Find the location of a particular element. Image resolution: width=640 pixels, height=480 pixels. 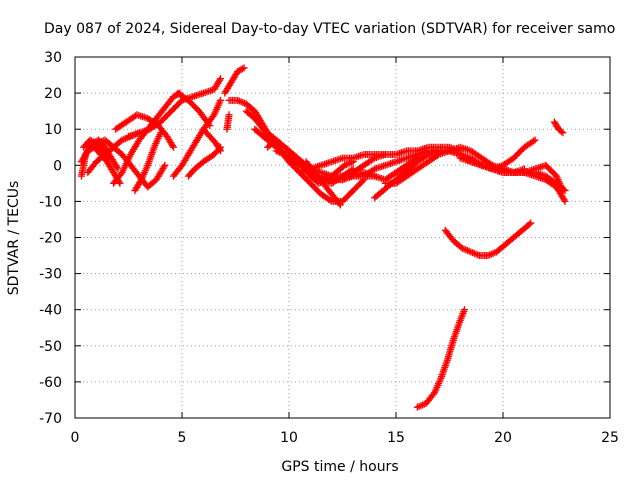

series-arc9 is located at coordinates (148, 162).